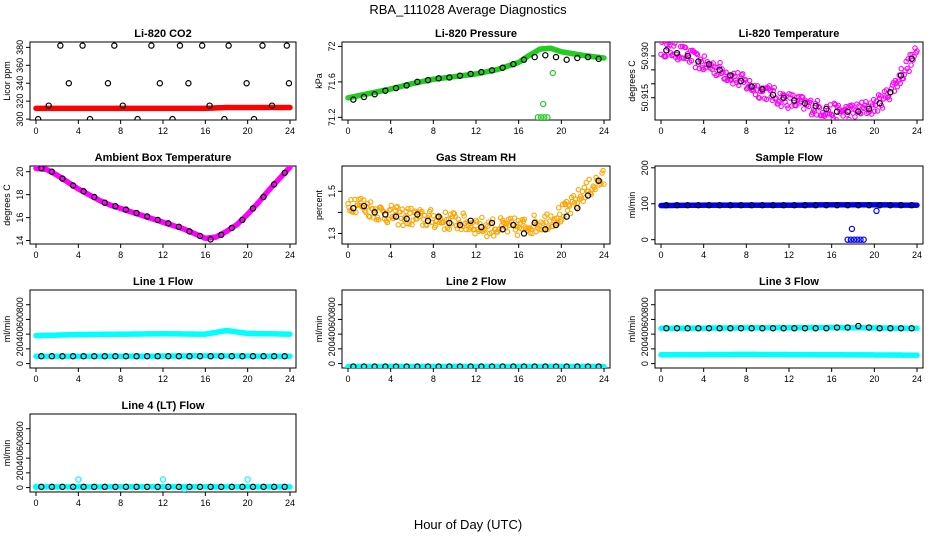 The image size is (936, 540). I want to click on chart-title: Li-820 CO2, so click(162, 34).